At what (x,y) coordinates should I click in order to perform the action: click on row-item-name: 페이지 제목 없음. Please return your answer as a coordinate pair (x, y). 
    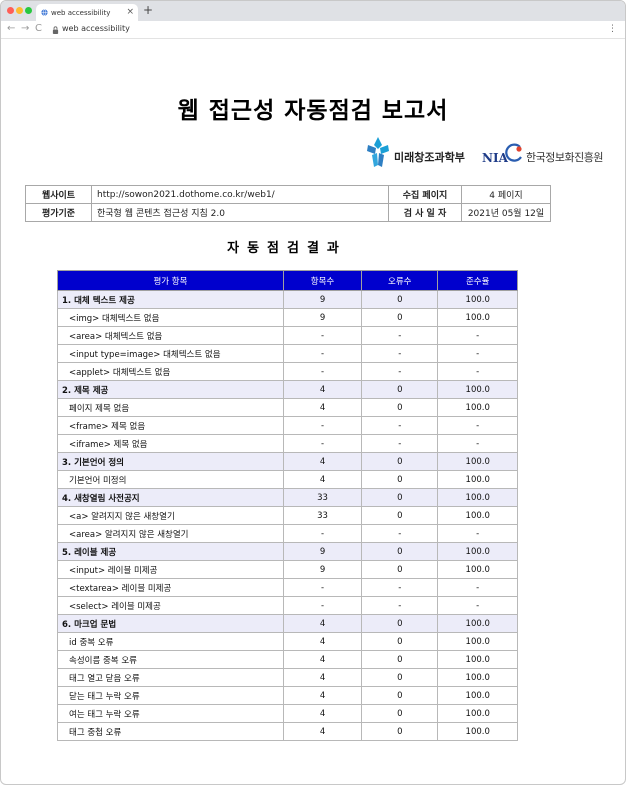
    Looking at the image, I should click on (170, 407).